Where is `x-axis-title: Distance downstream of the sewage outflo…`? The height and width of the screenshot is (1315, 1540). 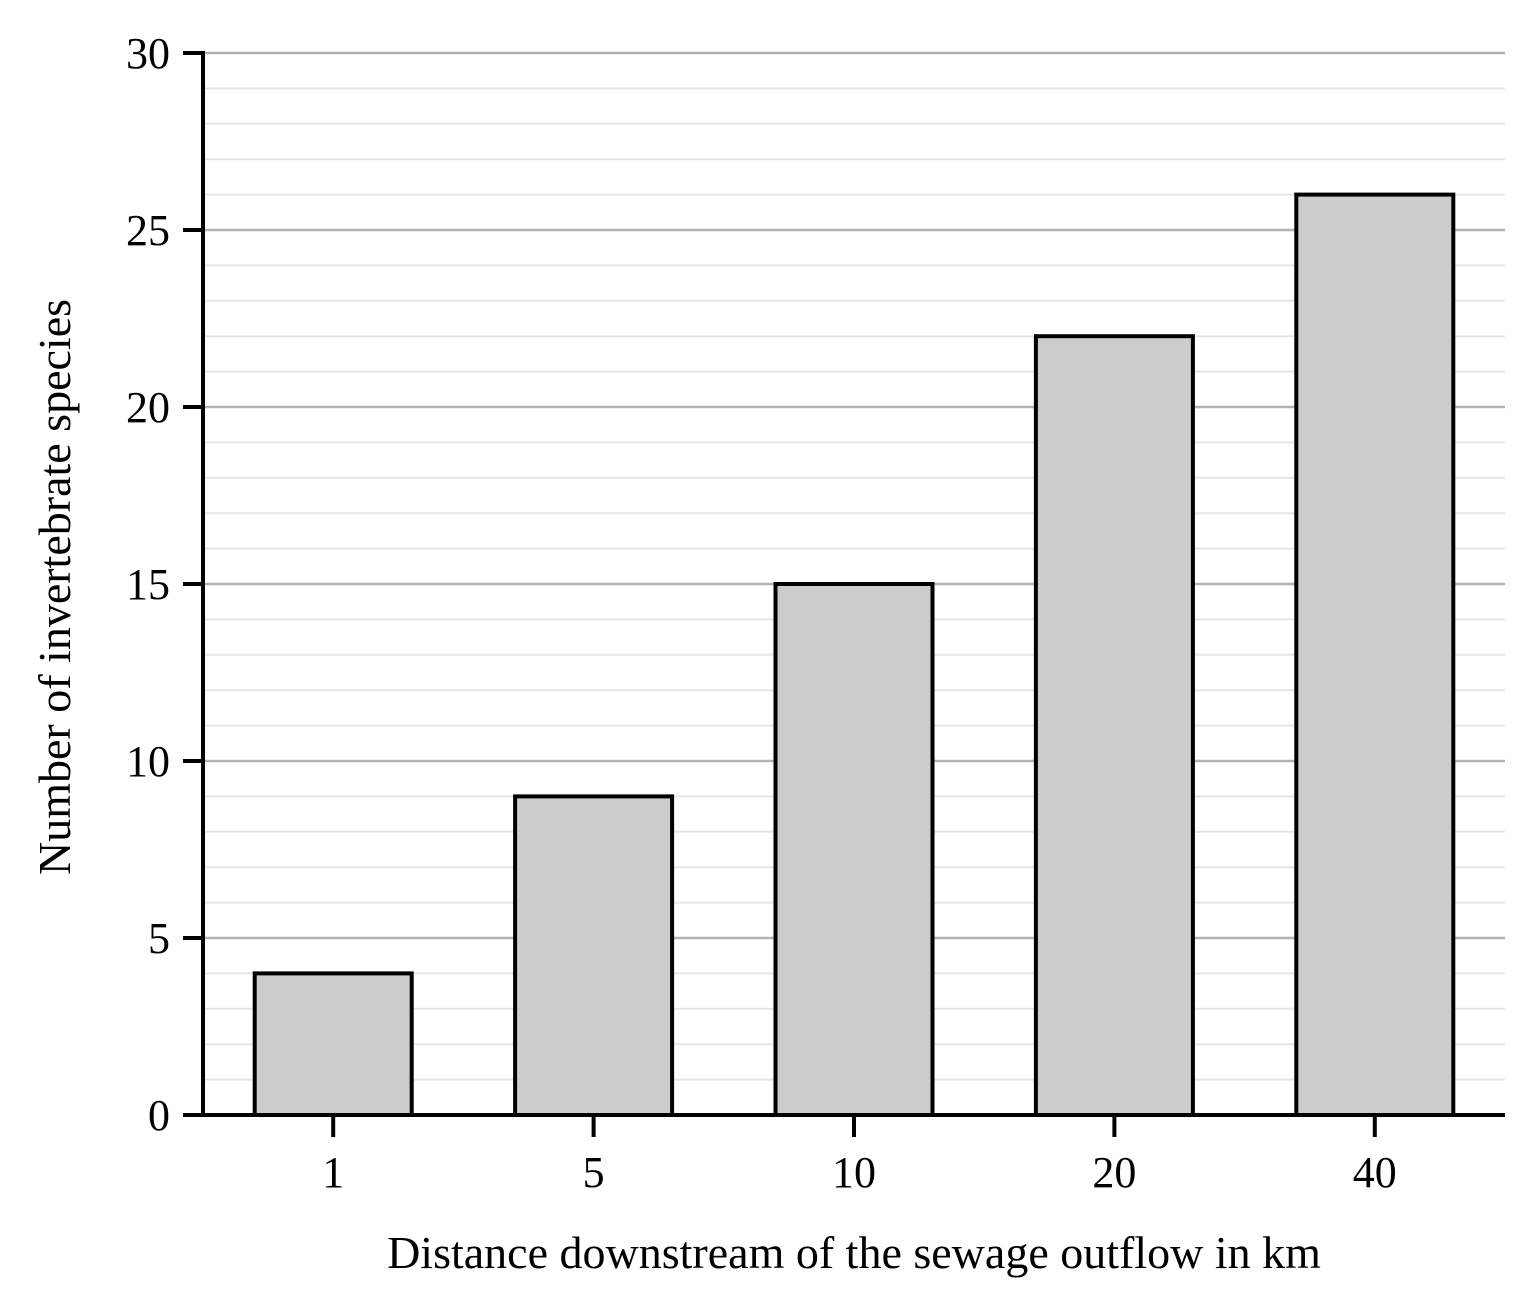 x-axis-title: Distance downstream of the sewage outflo… is located at coordinates (854, 1252).